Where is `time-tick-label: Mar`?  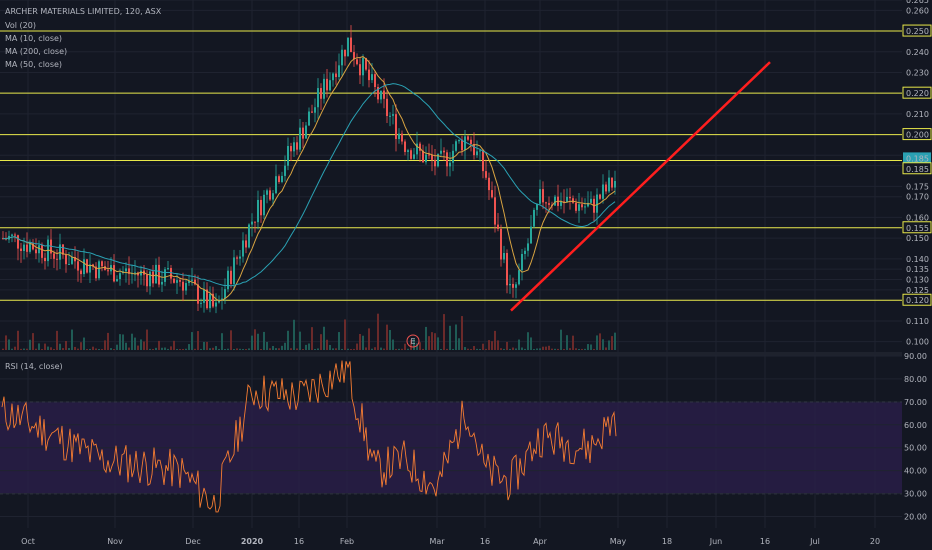 time-tick-label: Mar is located at coordinates (437, 541).